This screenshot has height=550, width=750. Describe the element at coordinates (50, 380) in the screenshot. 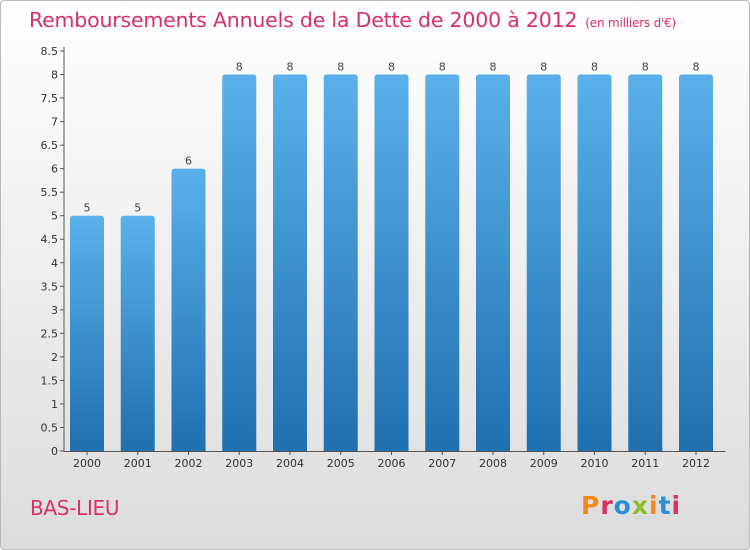

I see `y-tick-label: 1.5` at that location.